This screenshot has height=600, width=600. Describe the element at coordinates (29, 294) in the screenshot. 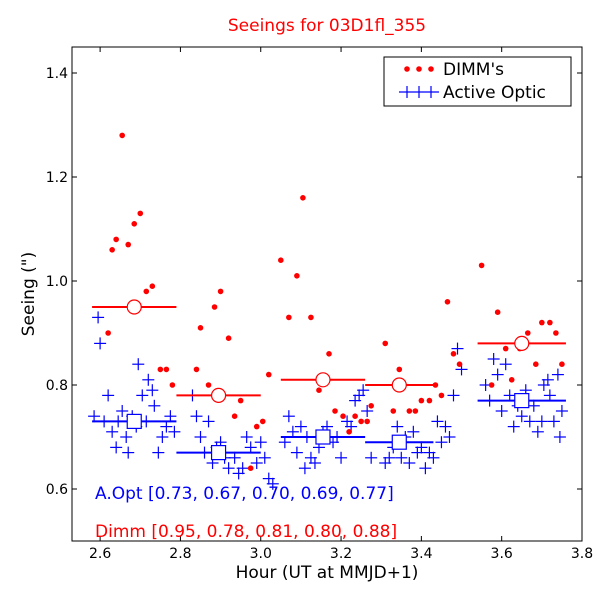

I see `y-axis-label: Seeing (")` at that location.